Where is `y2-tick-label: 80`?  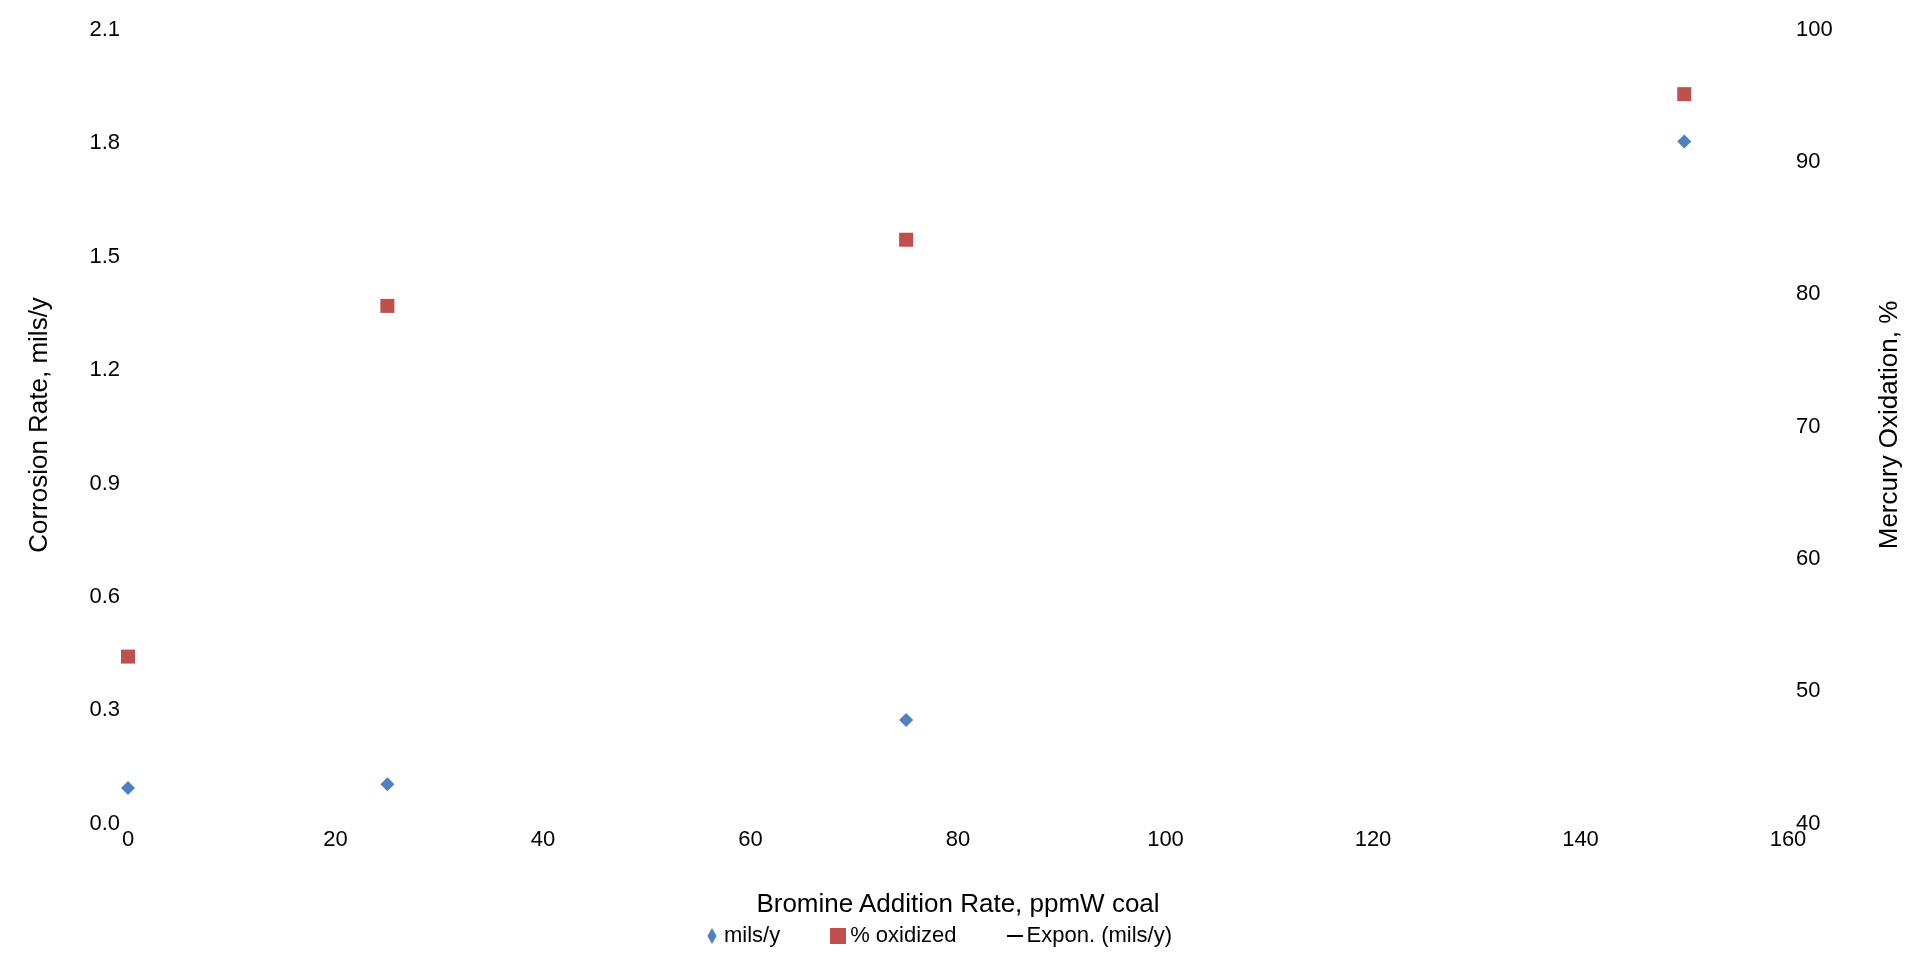
y2-tick-label: 80 is located at coordinates (1808, 293).